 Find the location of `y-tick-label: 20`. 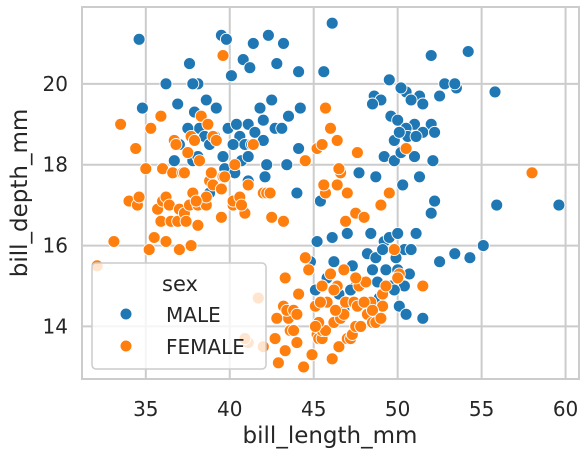

y-tick-label: 20 is located at coordinates (55, 84).